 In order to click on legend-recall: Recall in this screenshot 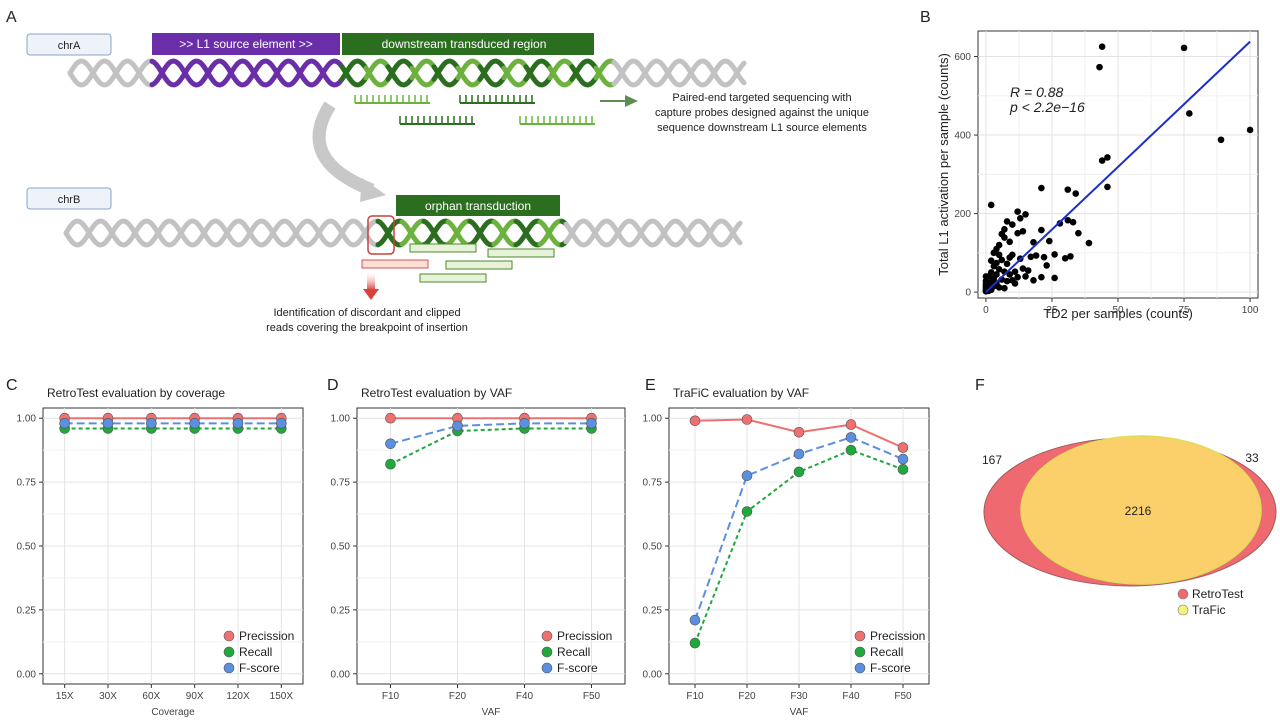, I will do `click(573, 652)`.